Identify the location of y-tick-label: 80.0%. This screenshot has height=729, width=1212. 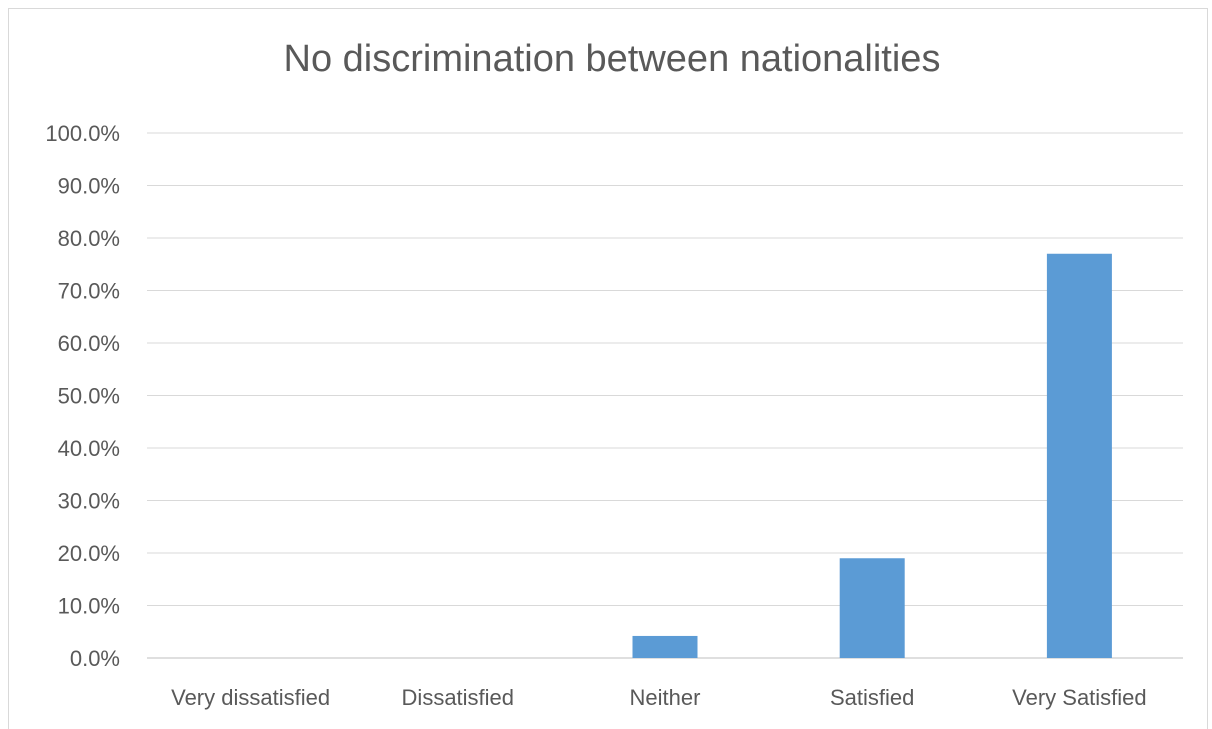
(89, 238).